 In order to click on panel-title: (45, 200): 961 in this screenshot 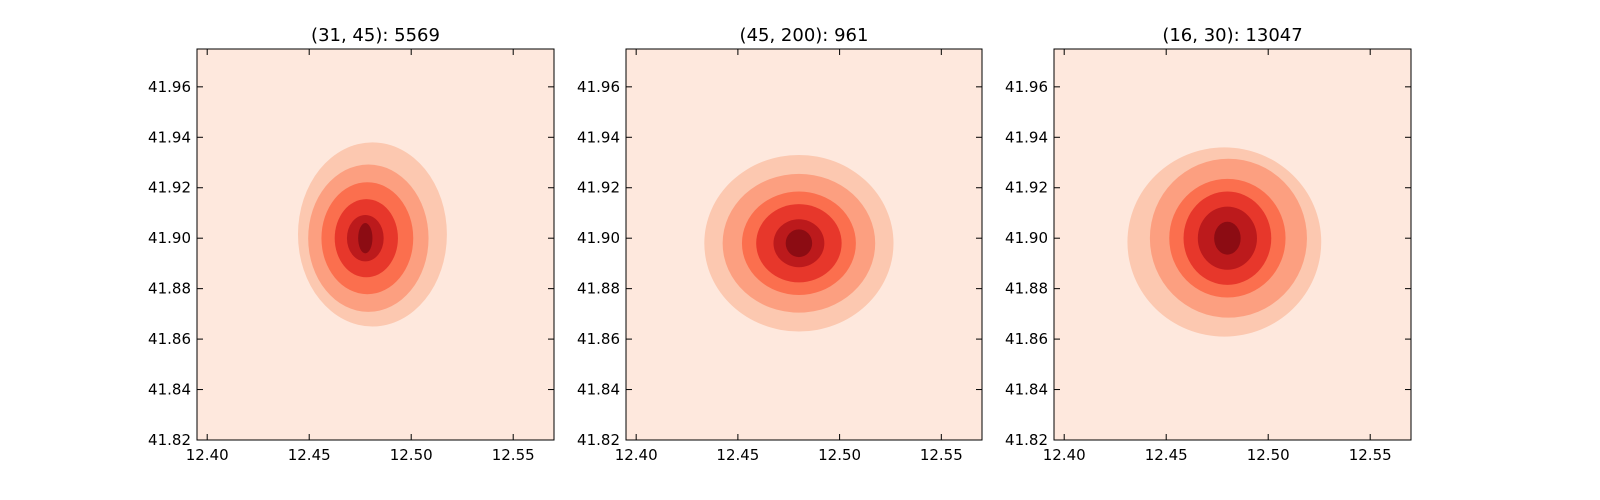, I will do `click(804, 35)`.